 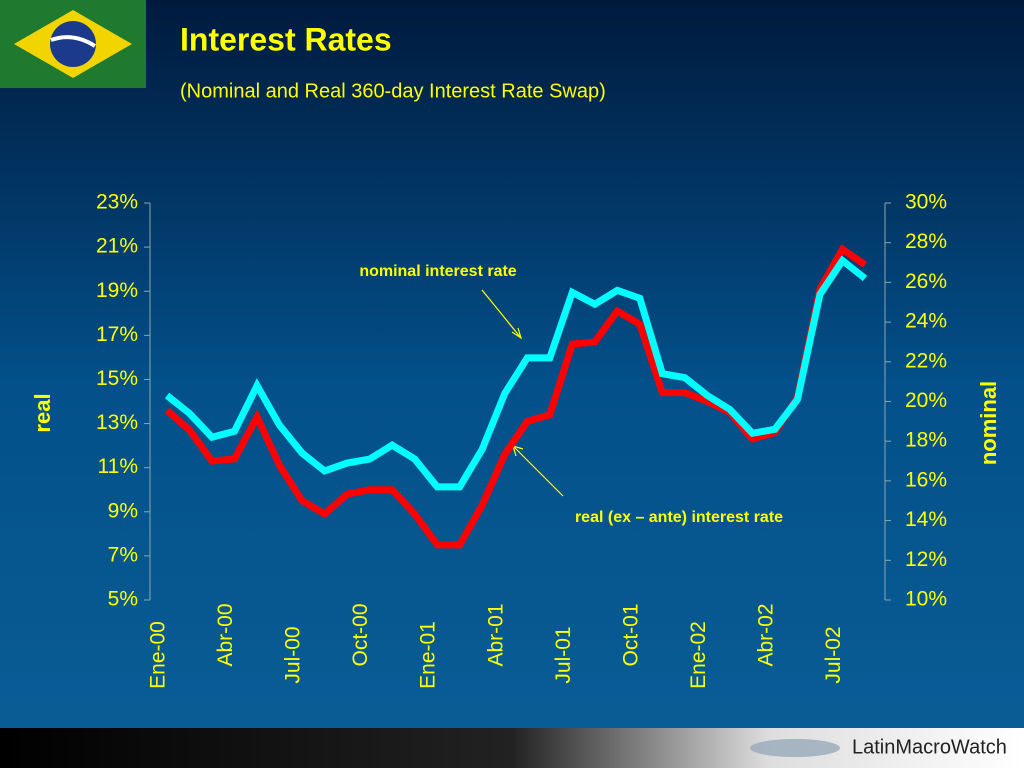 What do you see at coordinates (512, 748) in the screenshot?
I see `footer-bar` at bounding box center [512, 748].